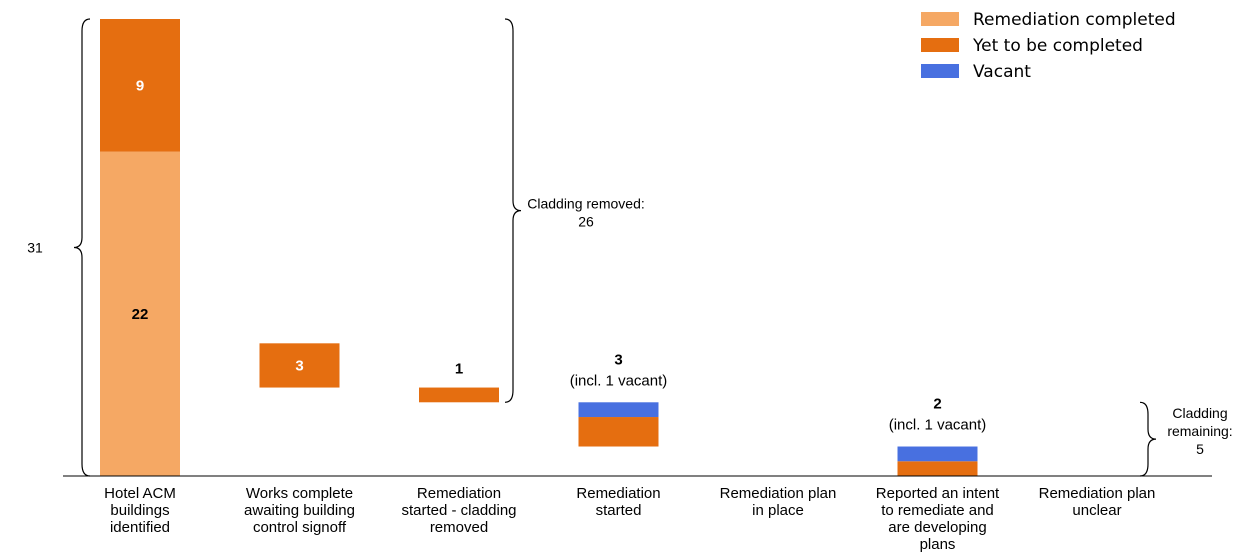 Image resolution: width=1242 pixels, height=557 pixels. I want to click on x-tick-label-0: Hotel ACM buildings identified, so click(140, 510).